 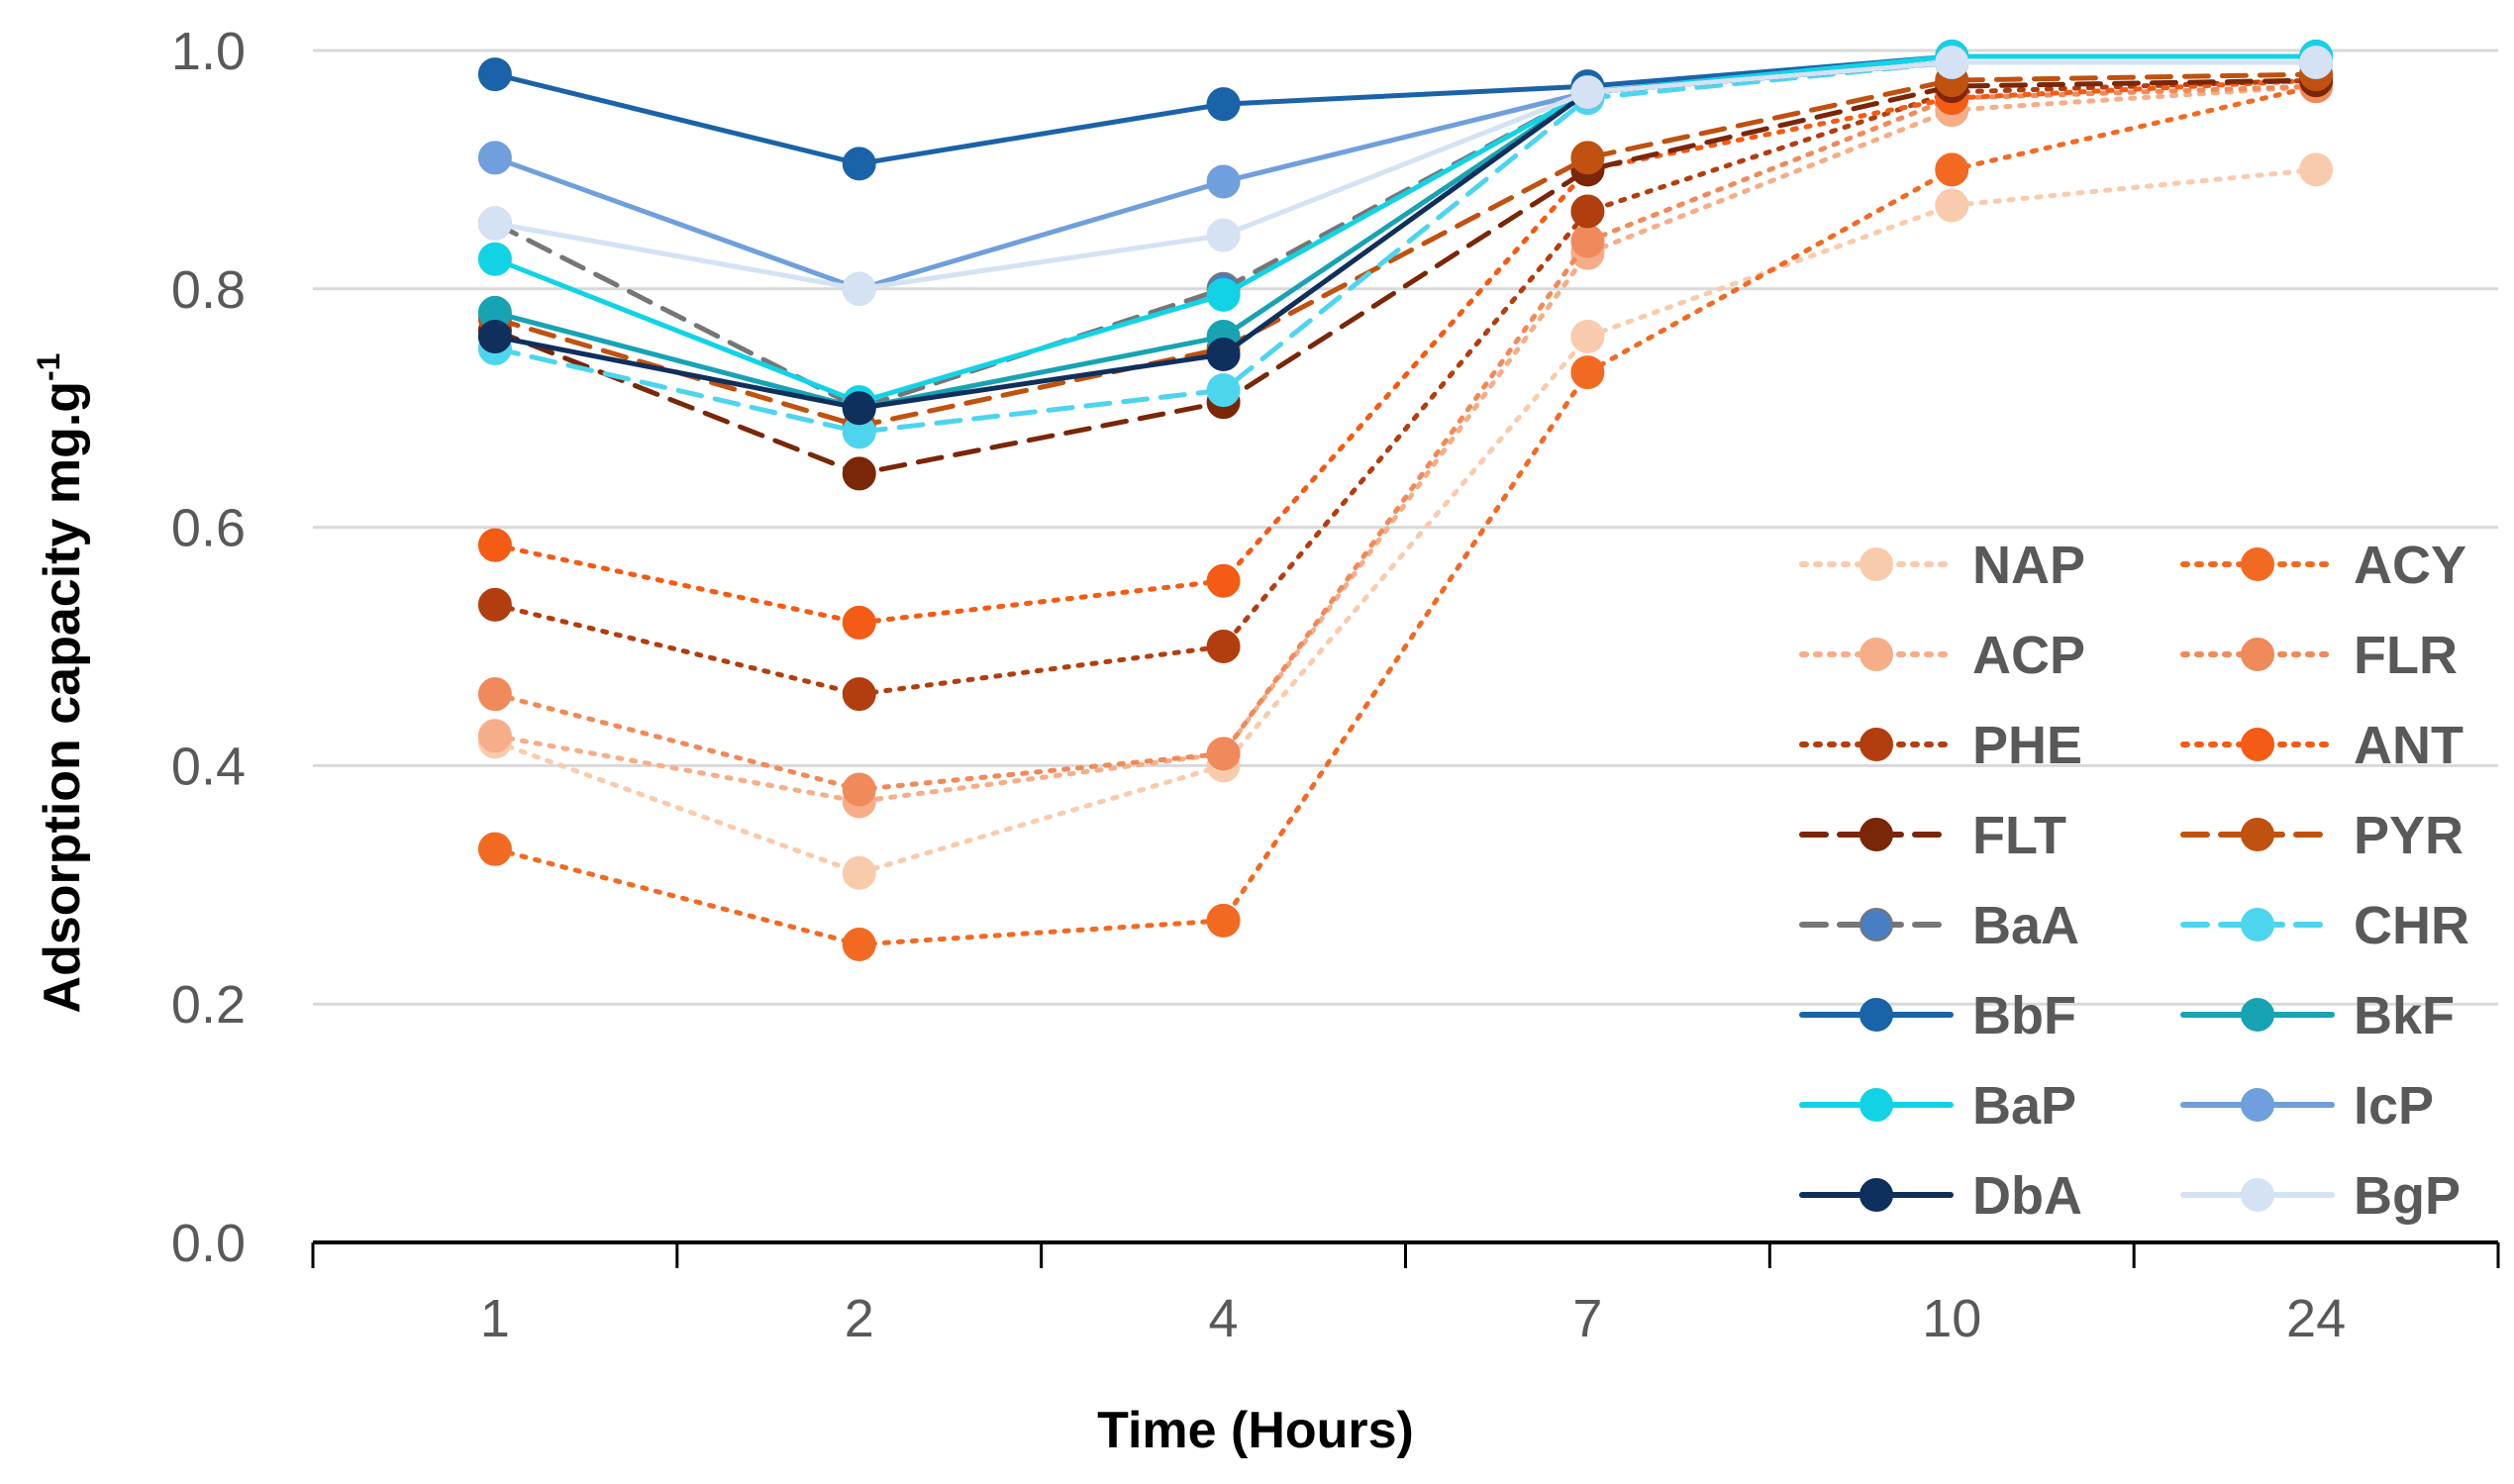 What do you see at coordinates (1256, 1430) in the screenshot?
I see `x-axis-title: Time (Hours)` at bounding box center [1256, 1430].